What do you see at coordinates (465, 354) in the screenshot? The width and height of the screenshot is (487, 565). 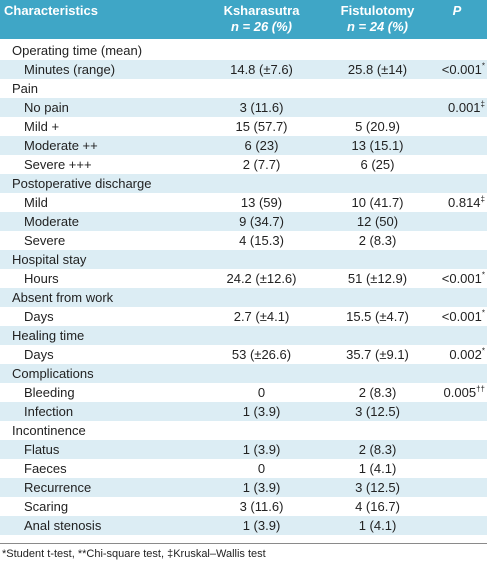 I see `p-value-text: 0.002` at bounding box center [465, 354].